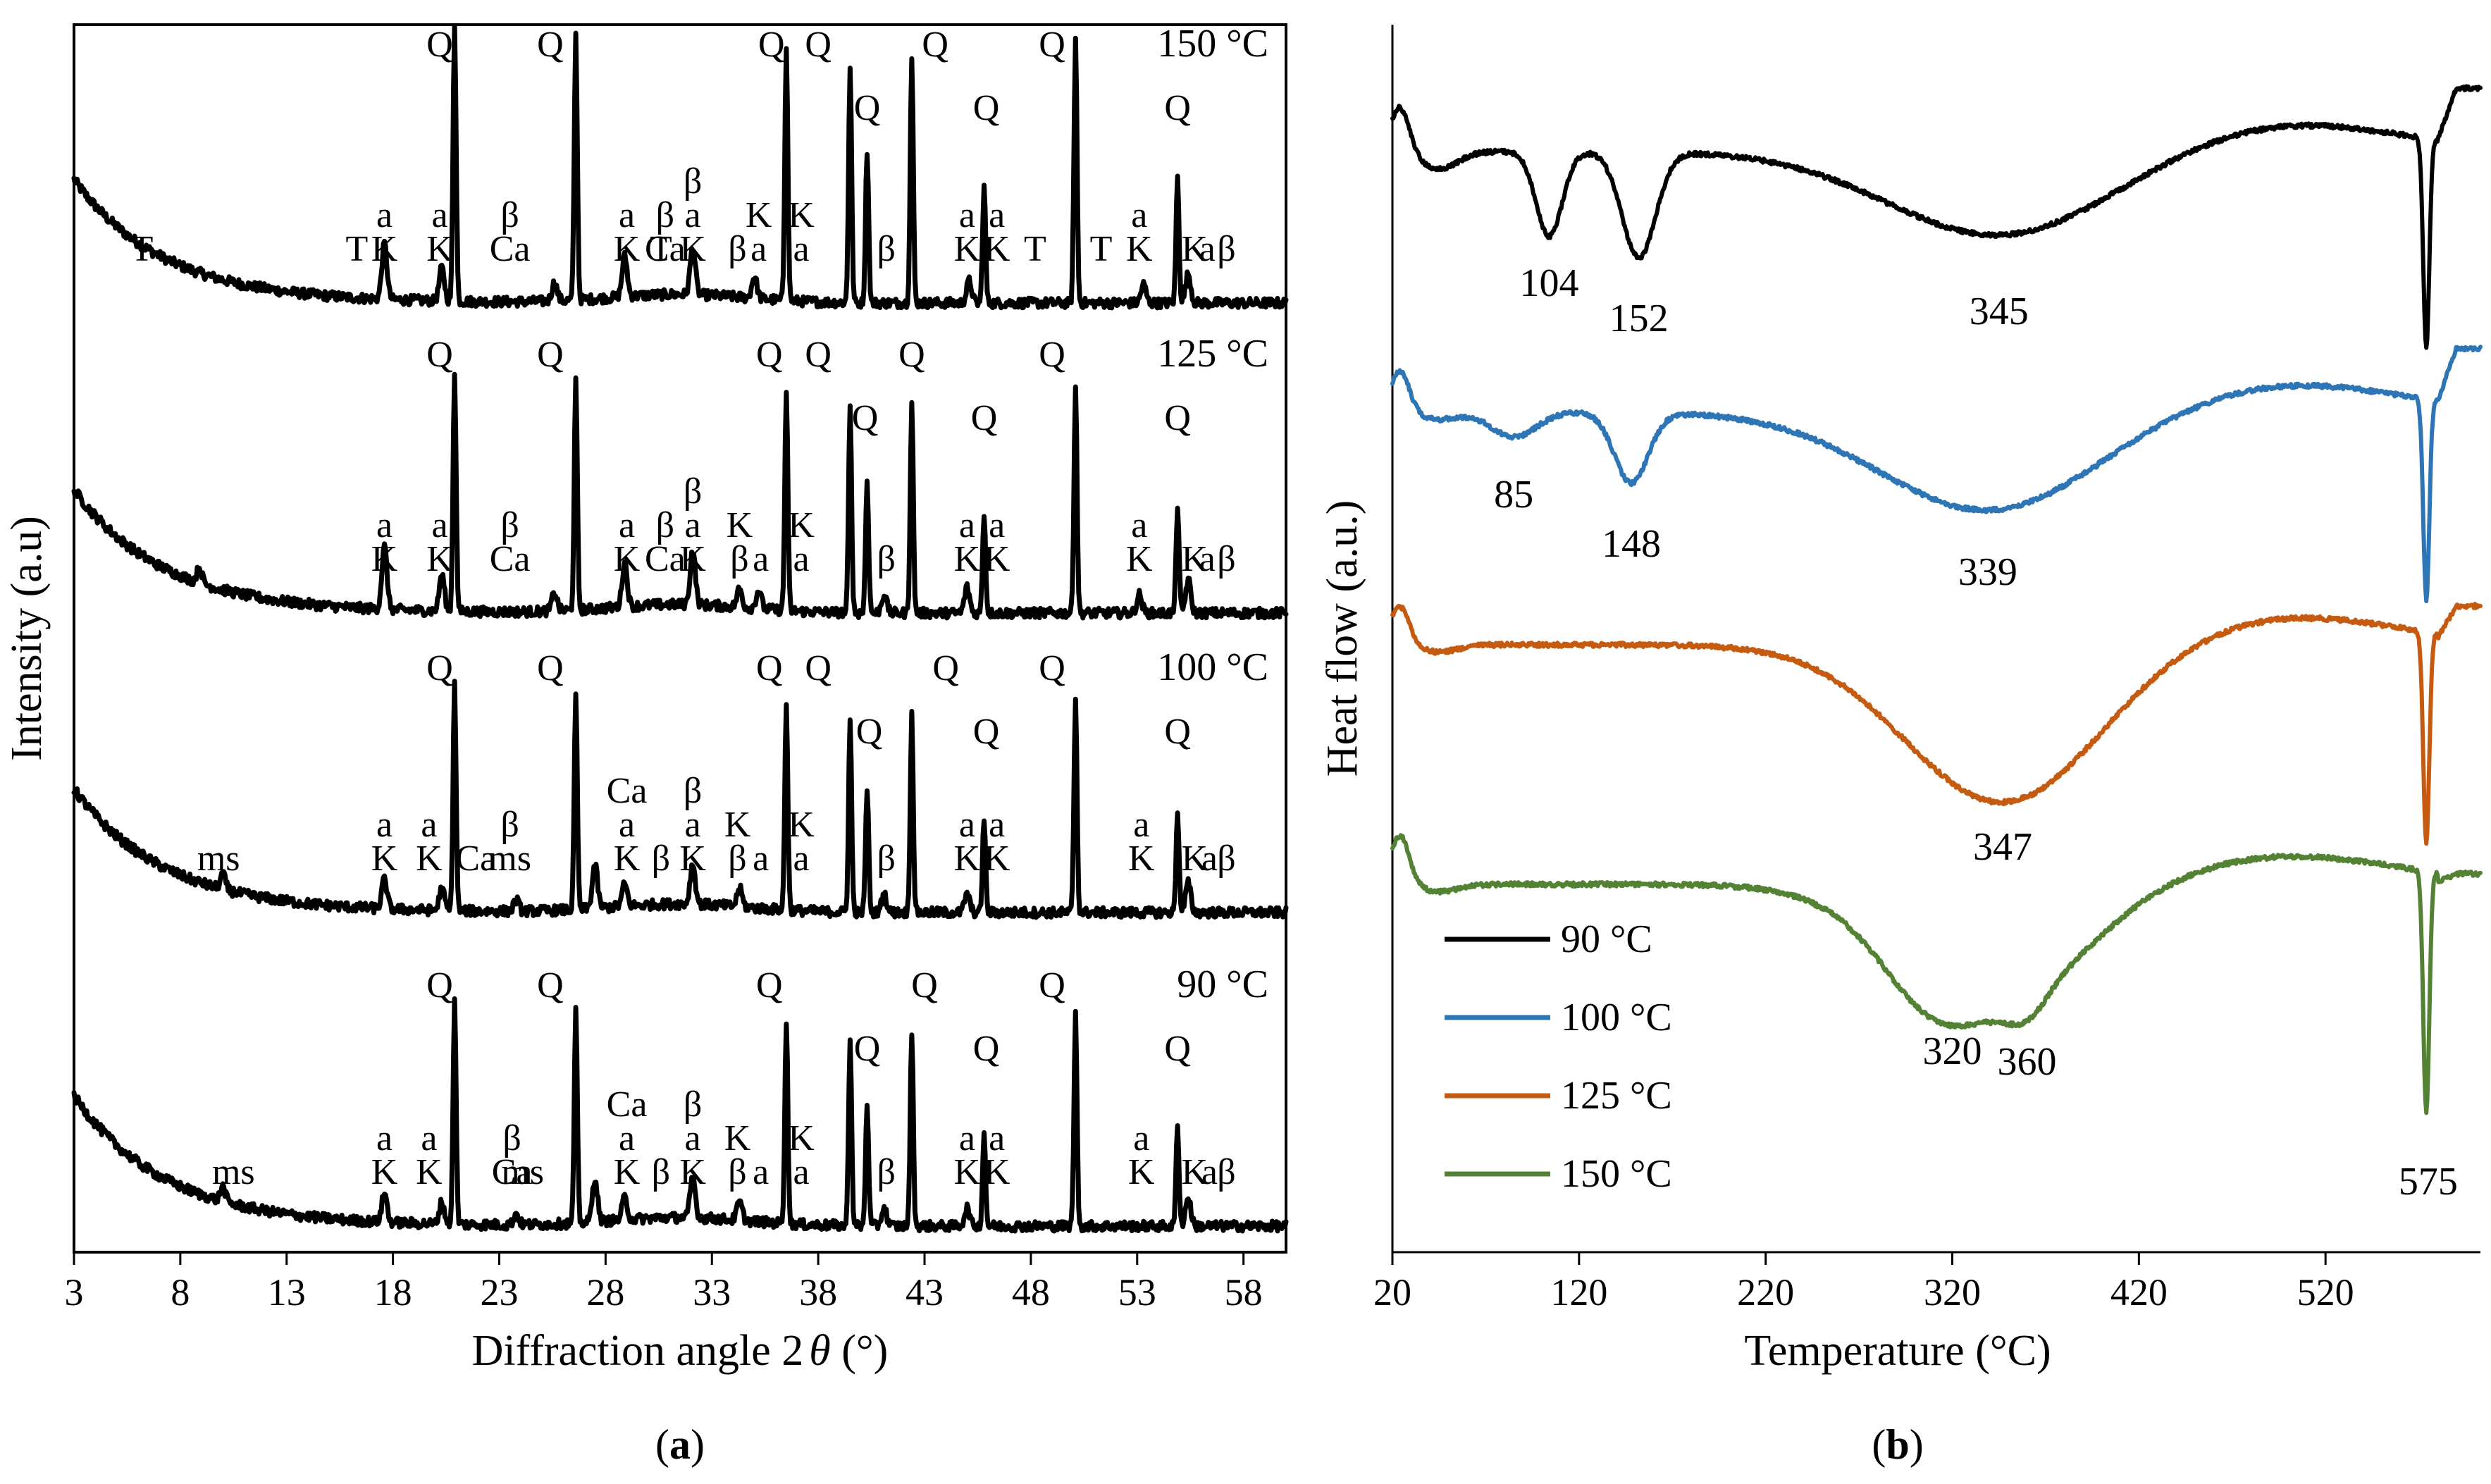 This screenshot has height=1484, width=2491. Describe the element at coordinates (1988, 572) in the screenshot. I see `dsc-peak-label: 339` at that location.